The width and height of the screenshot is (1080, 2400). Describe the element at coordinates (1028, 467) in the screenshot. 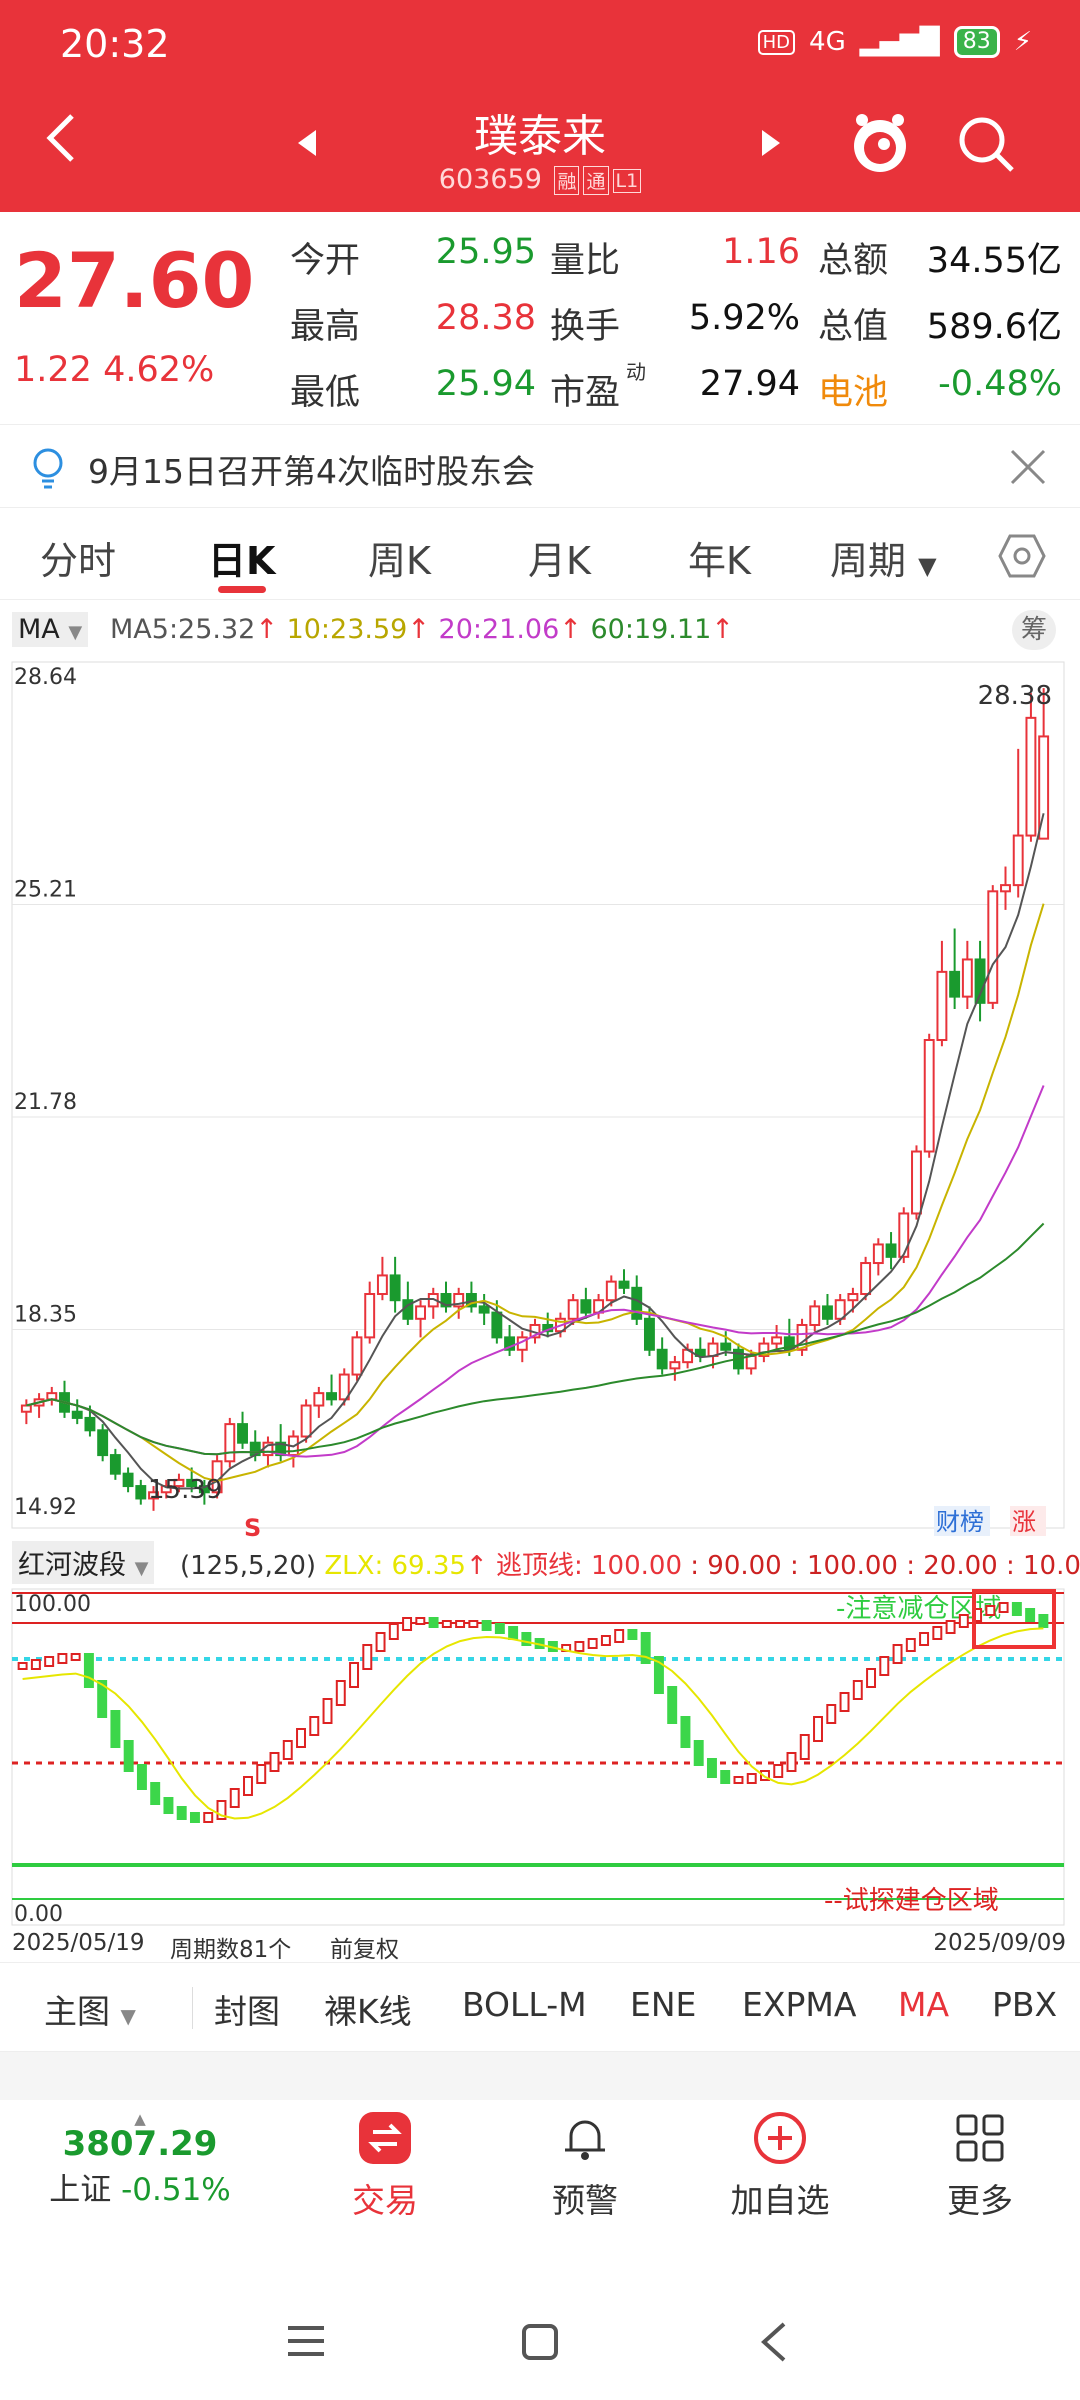

I see `close-icon` at that location.